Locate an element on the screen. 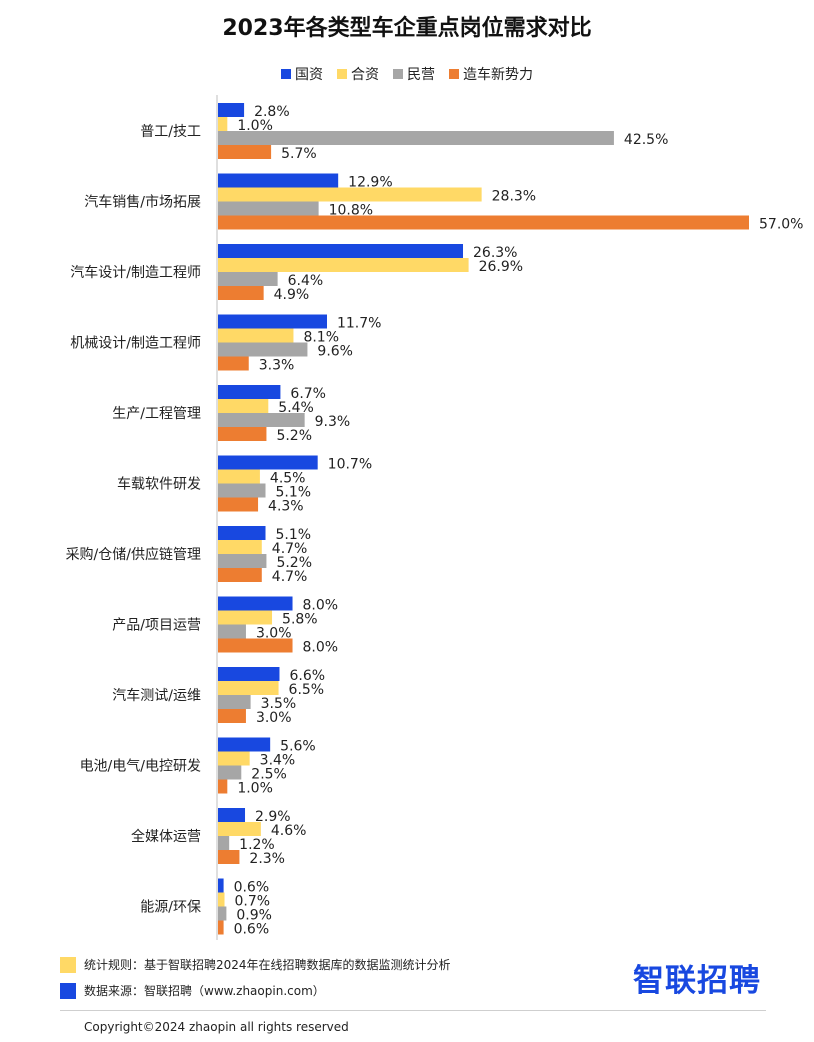 The image size is (814, 1042). category-label: 能源/环保 is located at coordinates (170, 908).